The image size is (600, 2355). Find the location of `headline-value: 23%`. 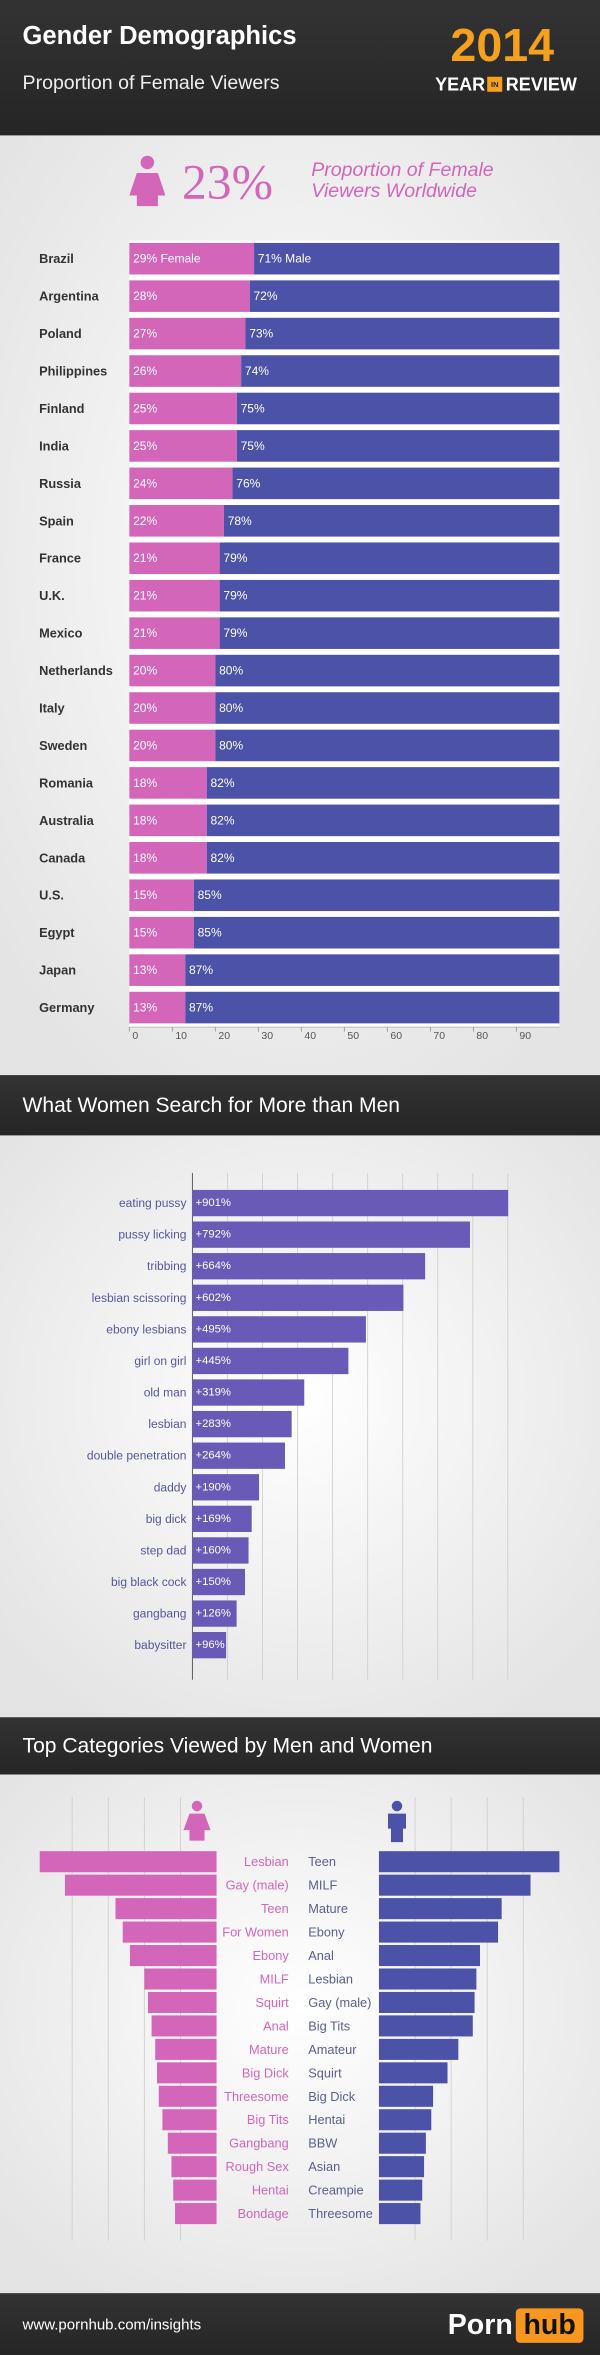

headline-value: 23% is located at coordinates (227, 182).